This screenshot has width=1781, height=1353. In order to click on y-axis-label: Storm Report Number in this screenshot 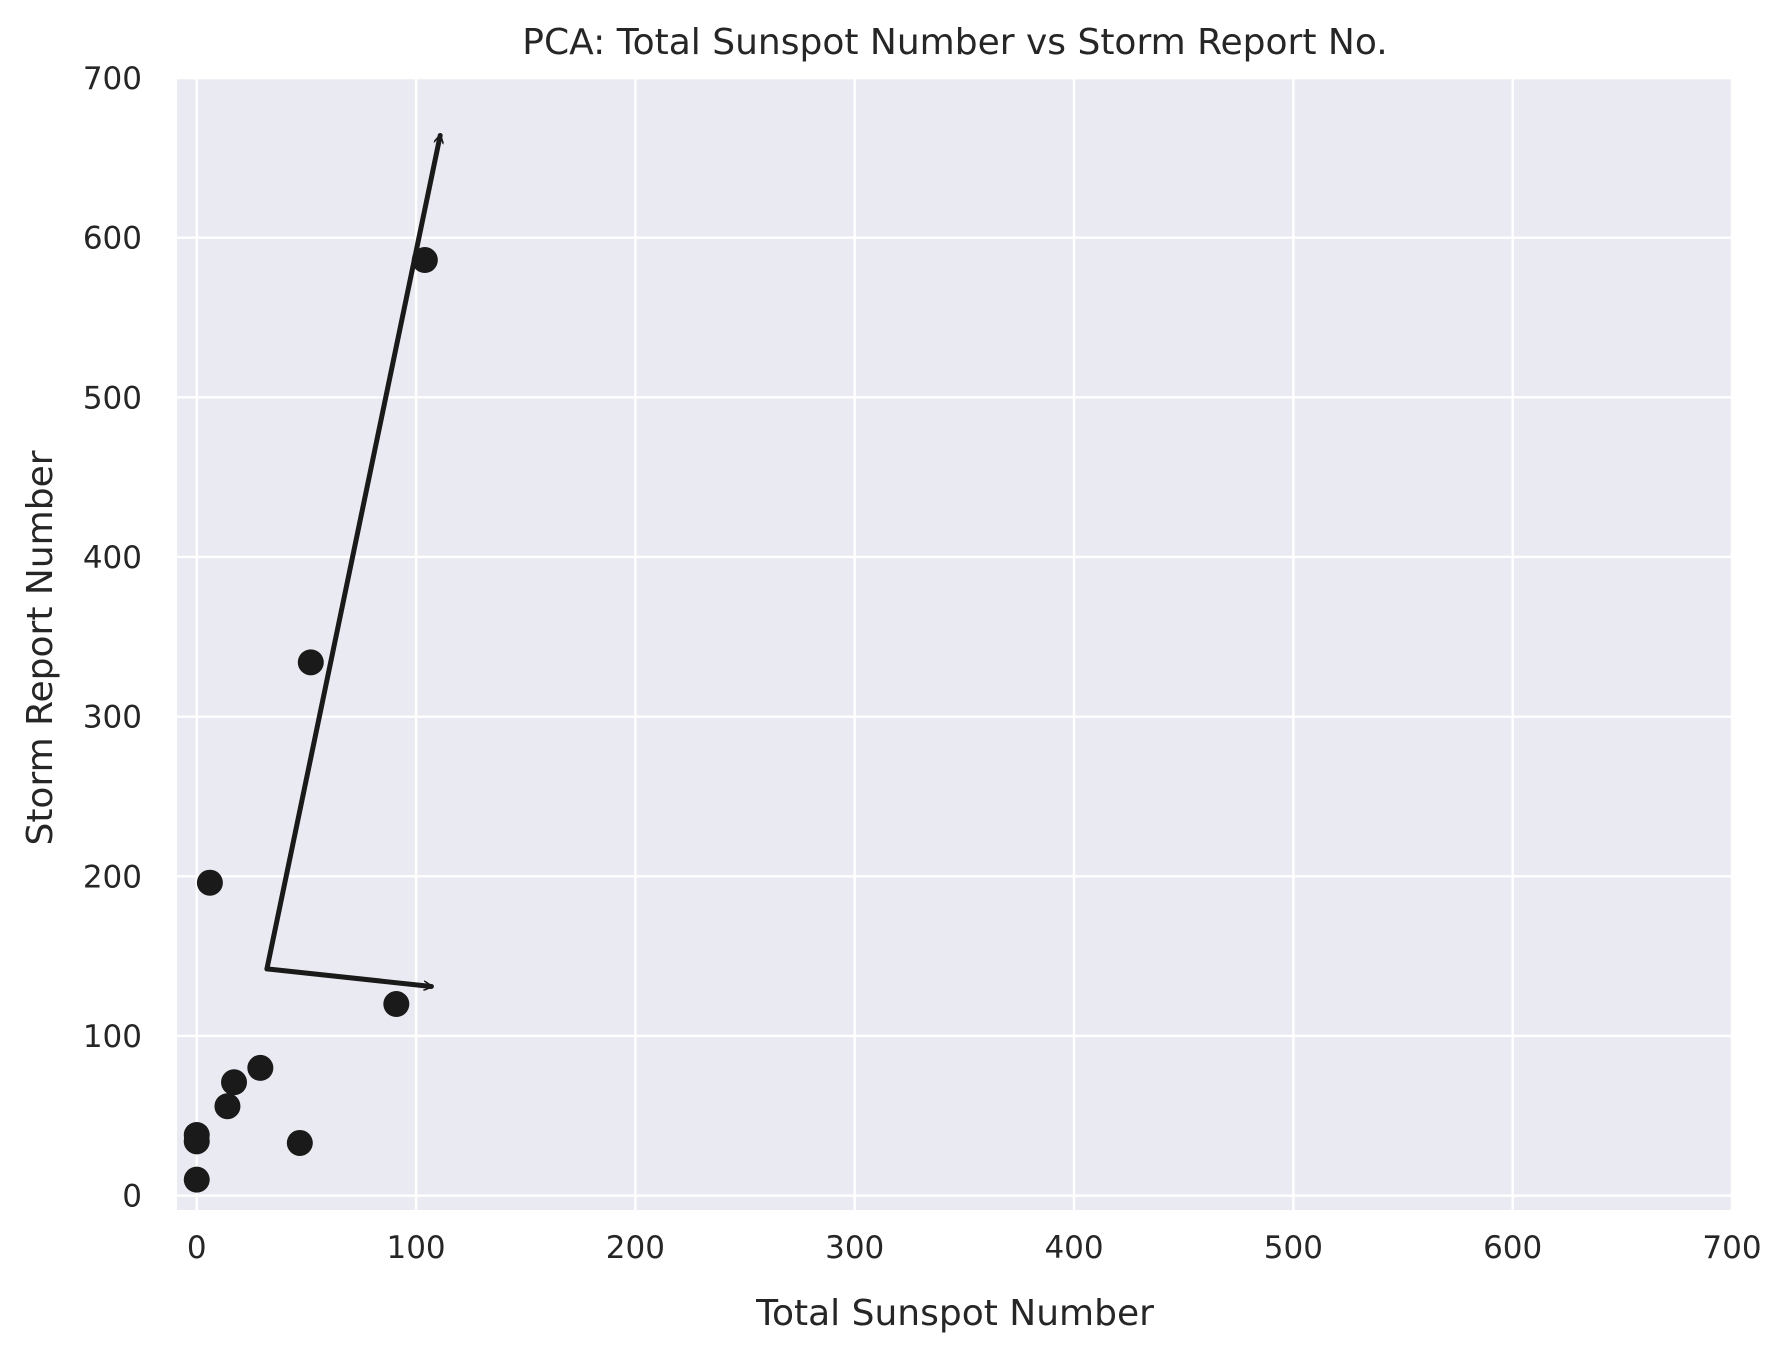, I will do `click(40, 647)`.